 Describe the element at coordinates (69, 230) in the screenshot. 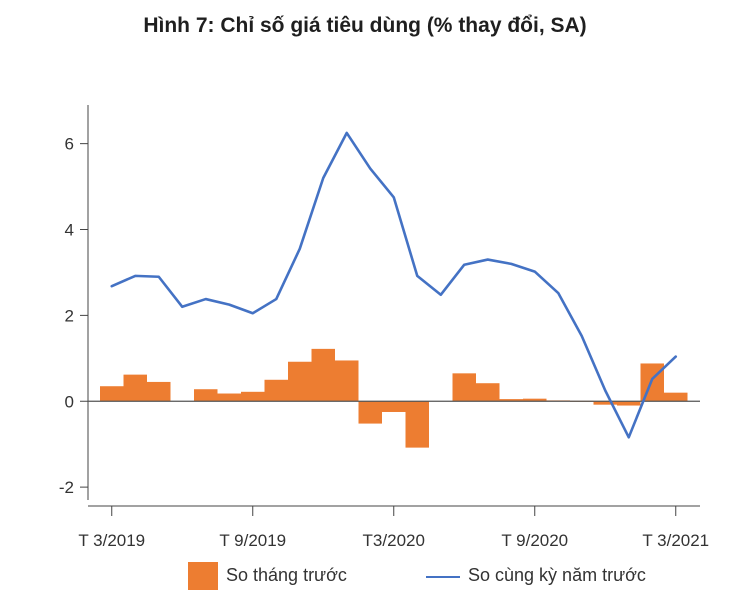

I see `y-tick-label: 4` at that location.